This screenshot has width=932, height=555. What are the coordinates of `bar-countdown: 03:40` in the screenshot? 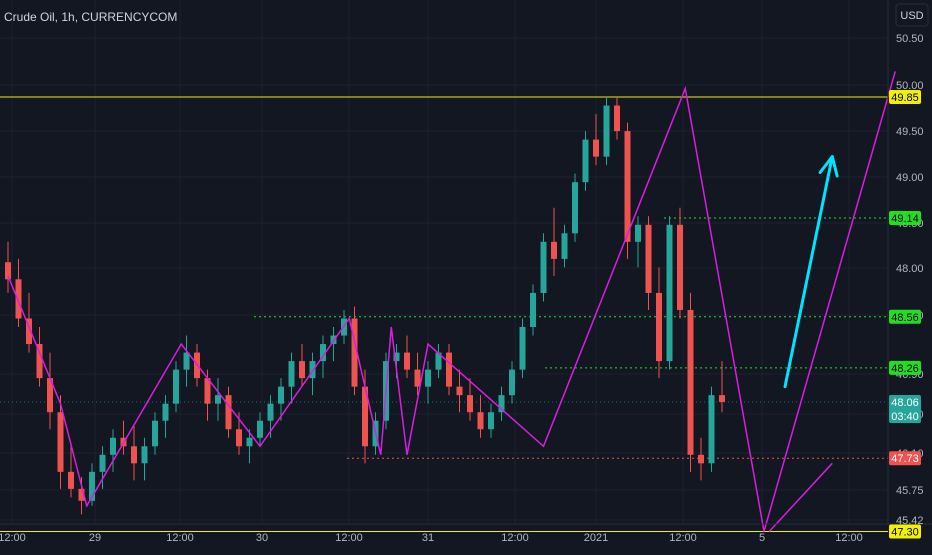 It's located at (905, 417).